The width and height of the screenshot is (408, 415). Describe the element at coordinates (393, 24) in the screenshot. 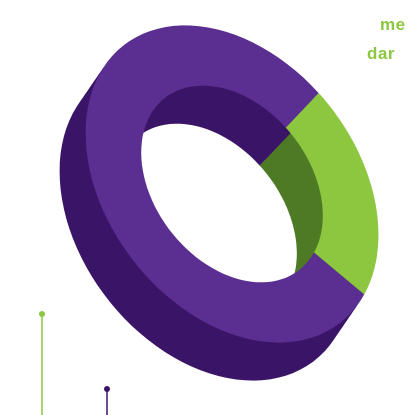

I see `clipped-label-2: me` at that location.